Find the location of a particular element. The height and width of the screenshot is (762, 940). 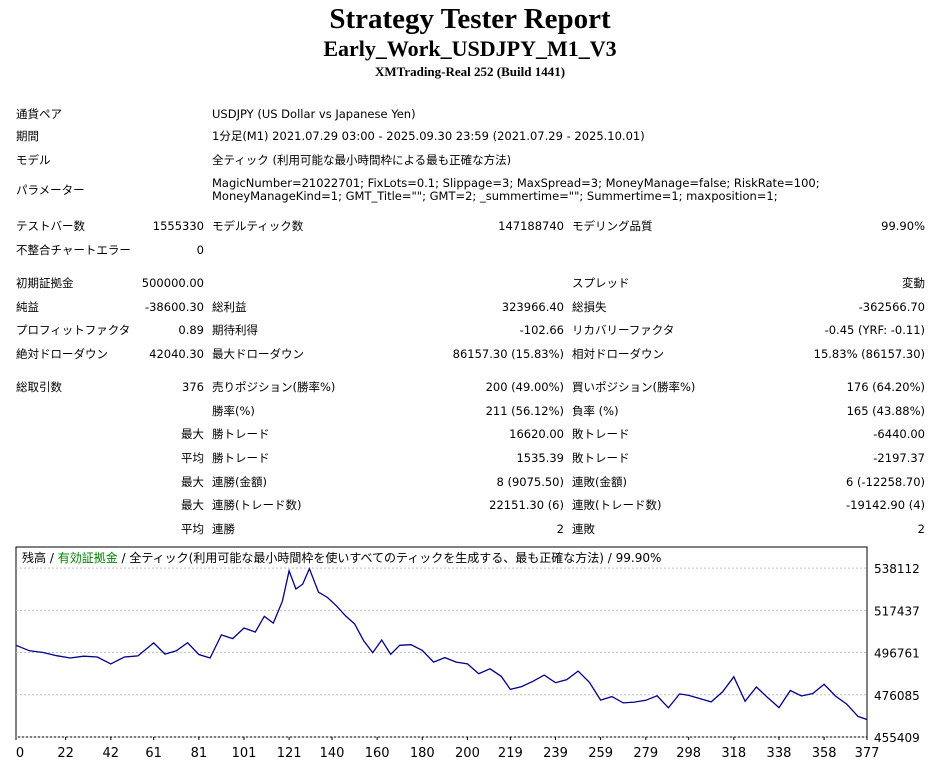

y-tick-label: 476085 is located at coordinates (897, 696).